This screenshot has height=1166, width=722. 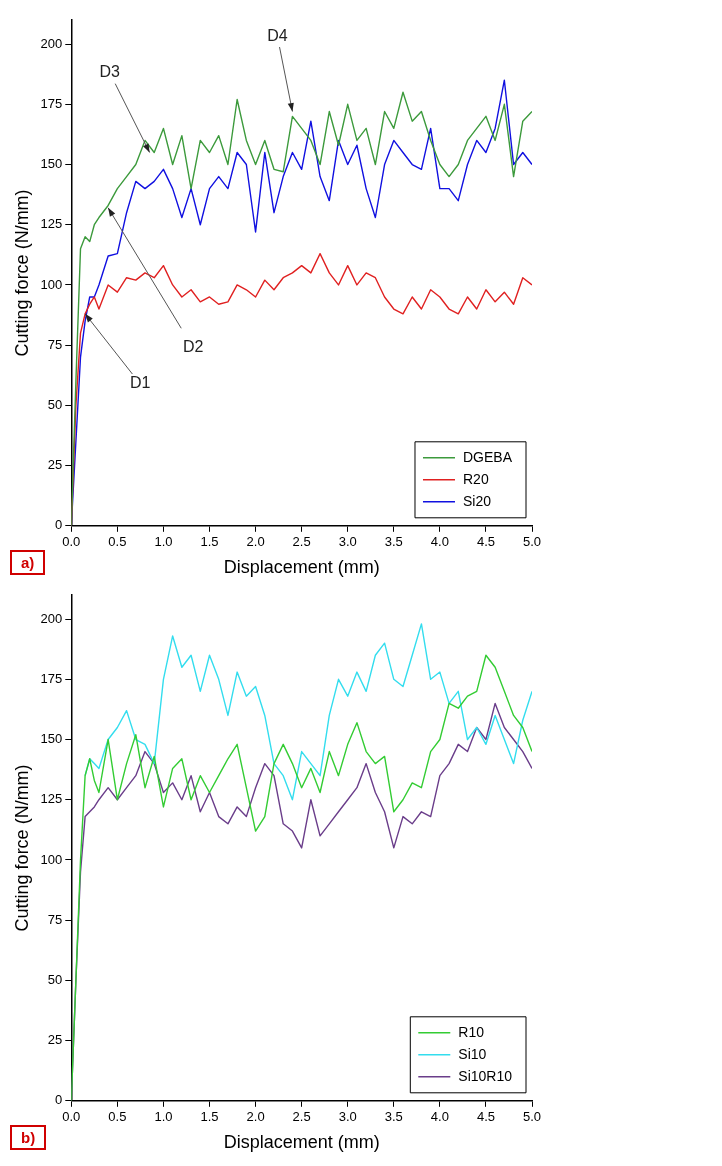 I want to click on legend-label: R20, so click(x=475, y=478).